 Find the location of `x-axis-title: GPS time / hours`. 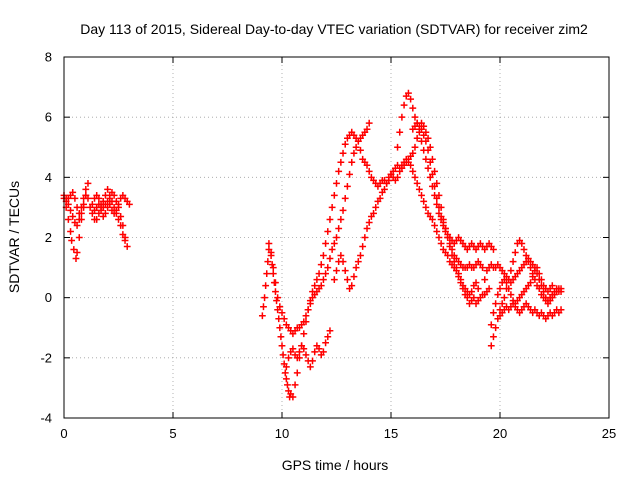

x-axis-title: GPS time / hours is located at coordinates (335, 465).